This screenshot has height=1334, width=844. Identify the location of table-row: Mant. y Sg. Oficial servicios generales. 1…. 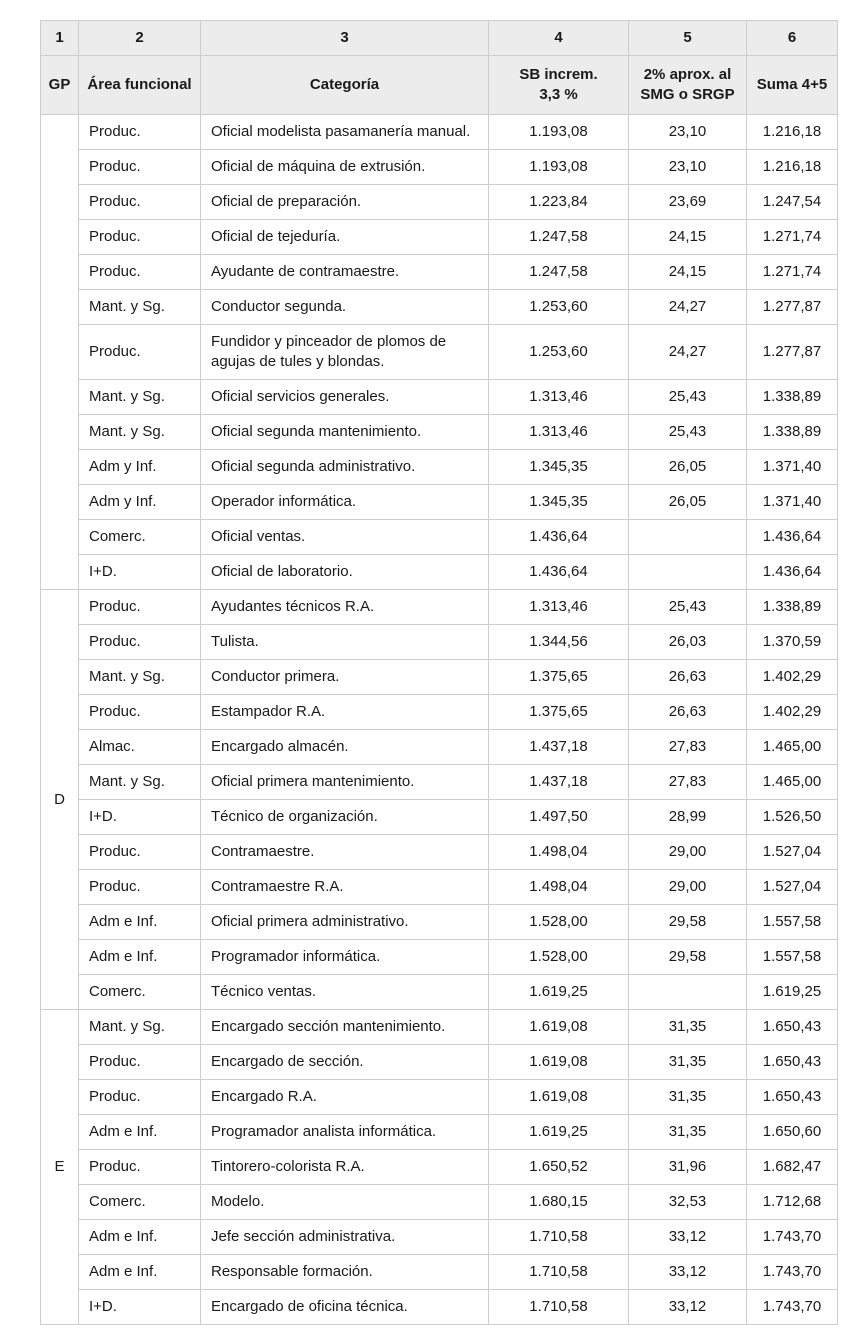
(439, 397).